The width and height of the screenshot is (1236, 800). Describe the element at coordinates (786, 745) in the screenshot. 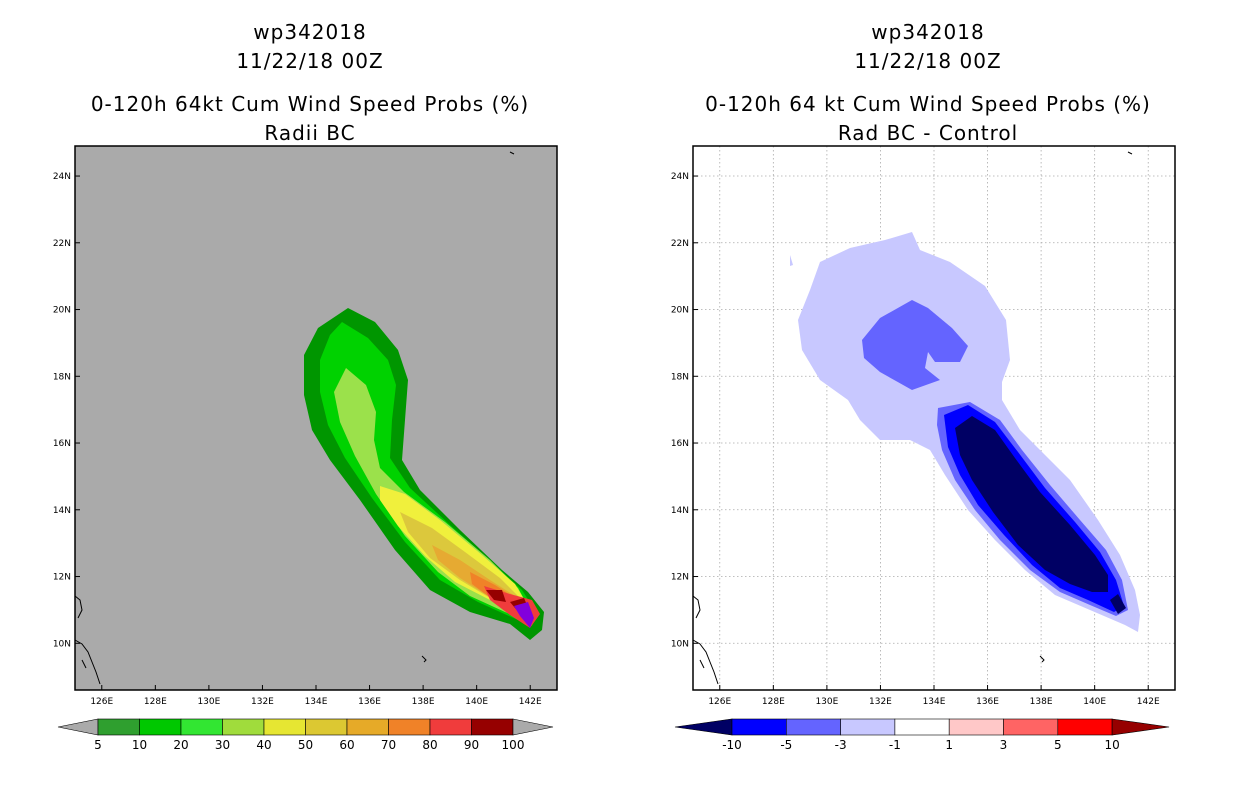

I see `colorbar-label: -5` at that location.